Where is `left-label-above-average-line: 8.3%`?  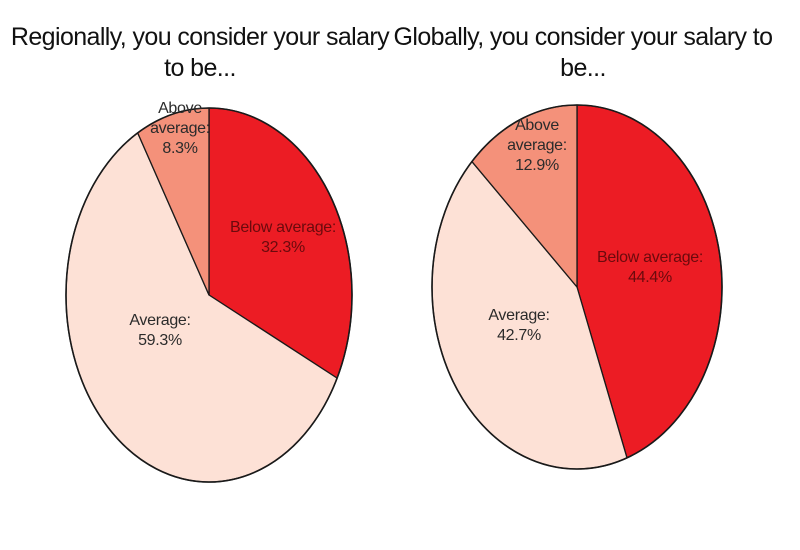 left-label-above-average-line: 8.3% is located at coordinates (179, 148).